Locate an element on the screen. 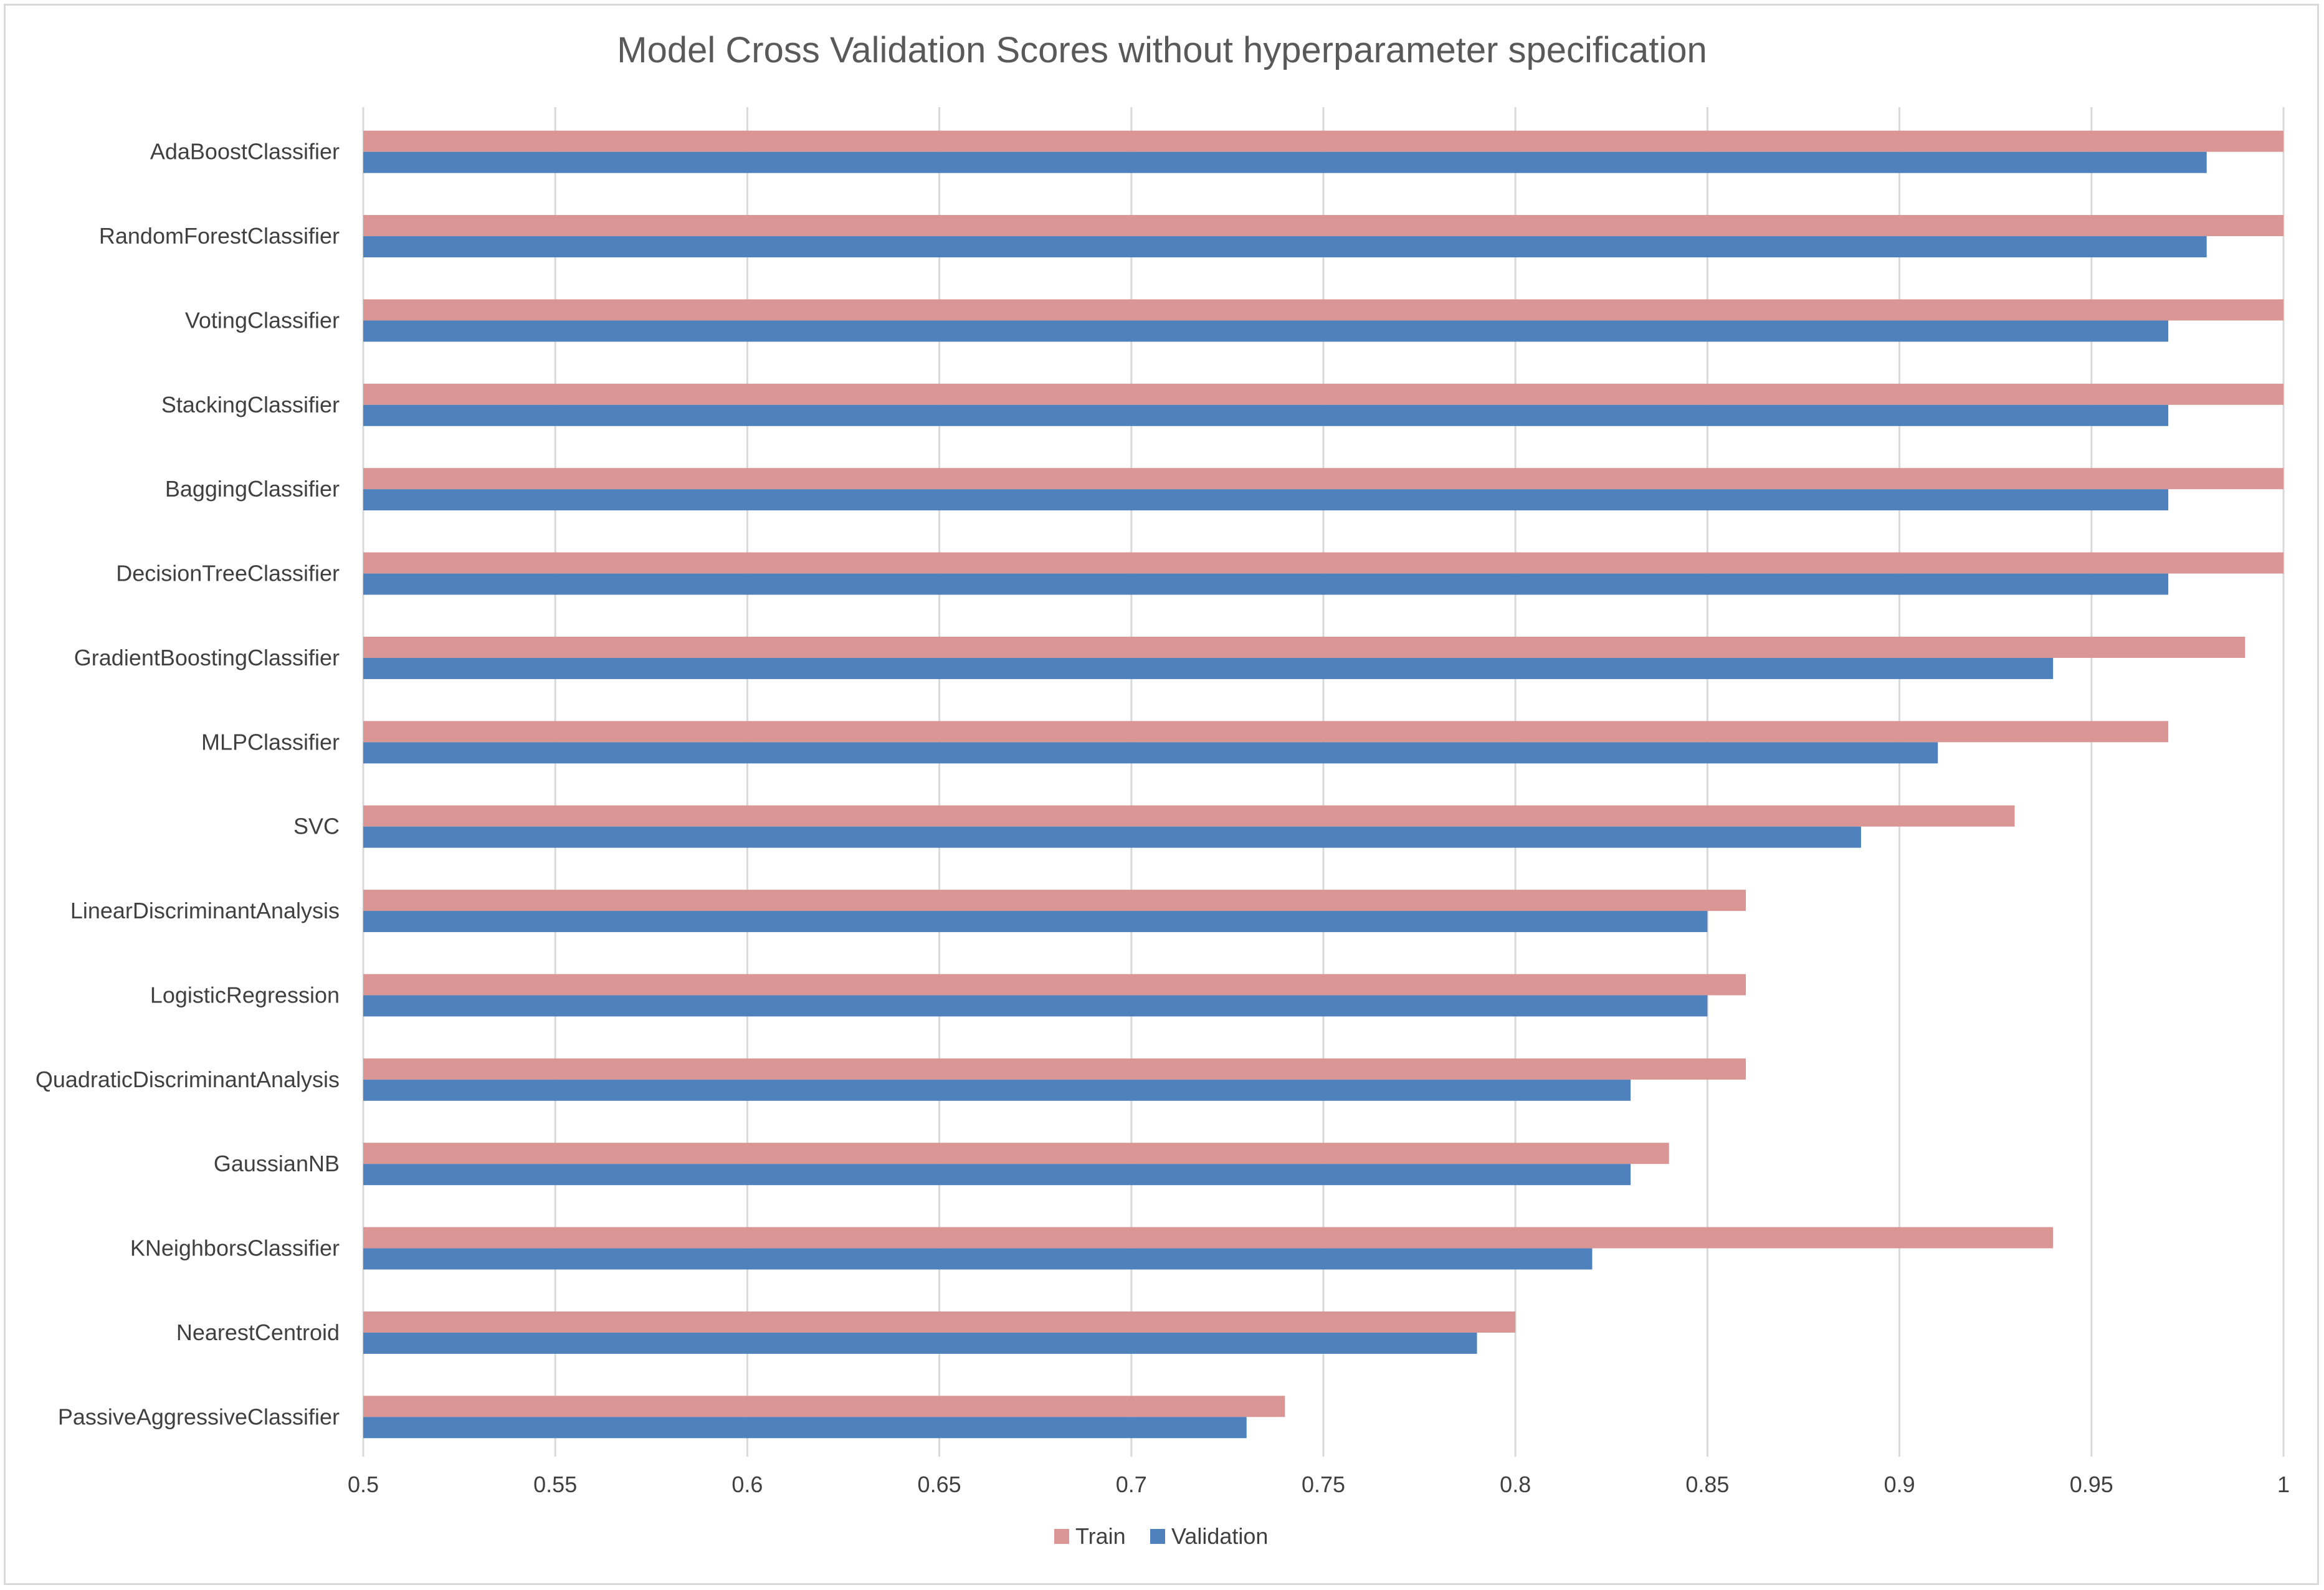  x-tick-label: 0.7 is located at coordinates (1132, 1484).